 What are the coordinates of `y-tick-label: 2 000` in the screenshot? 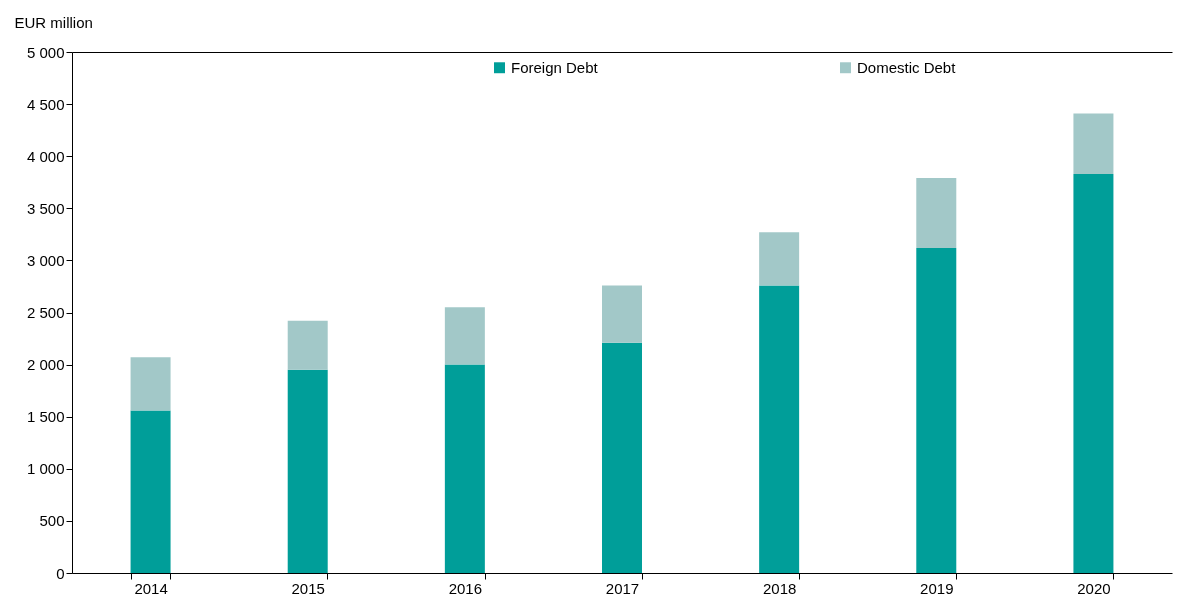 It's located at (45, 365).